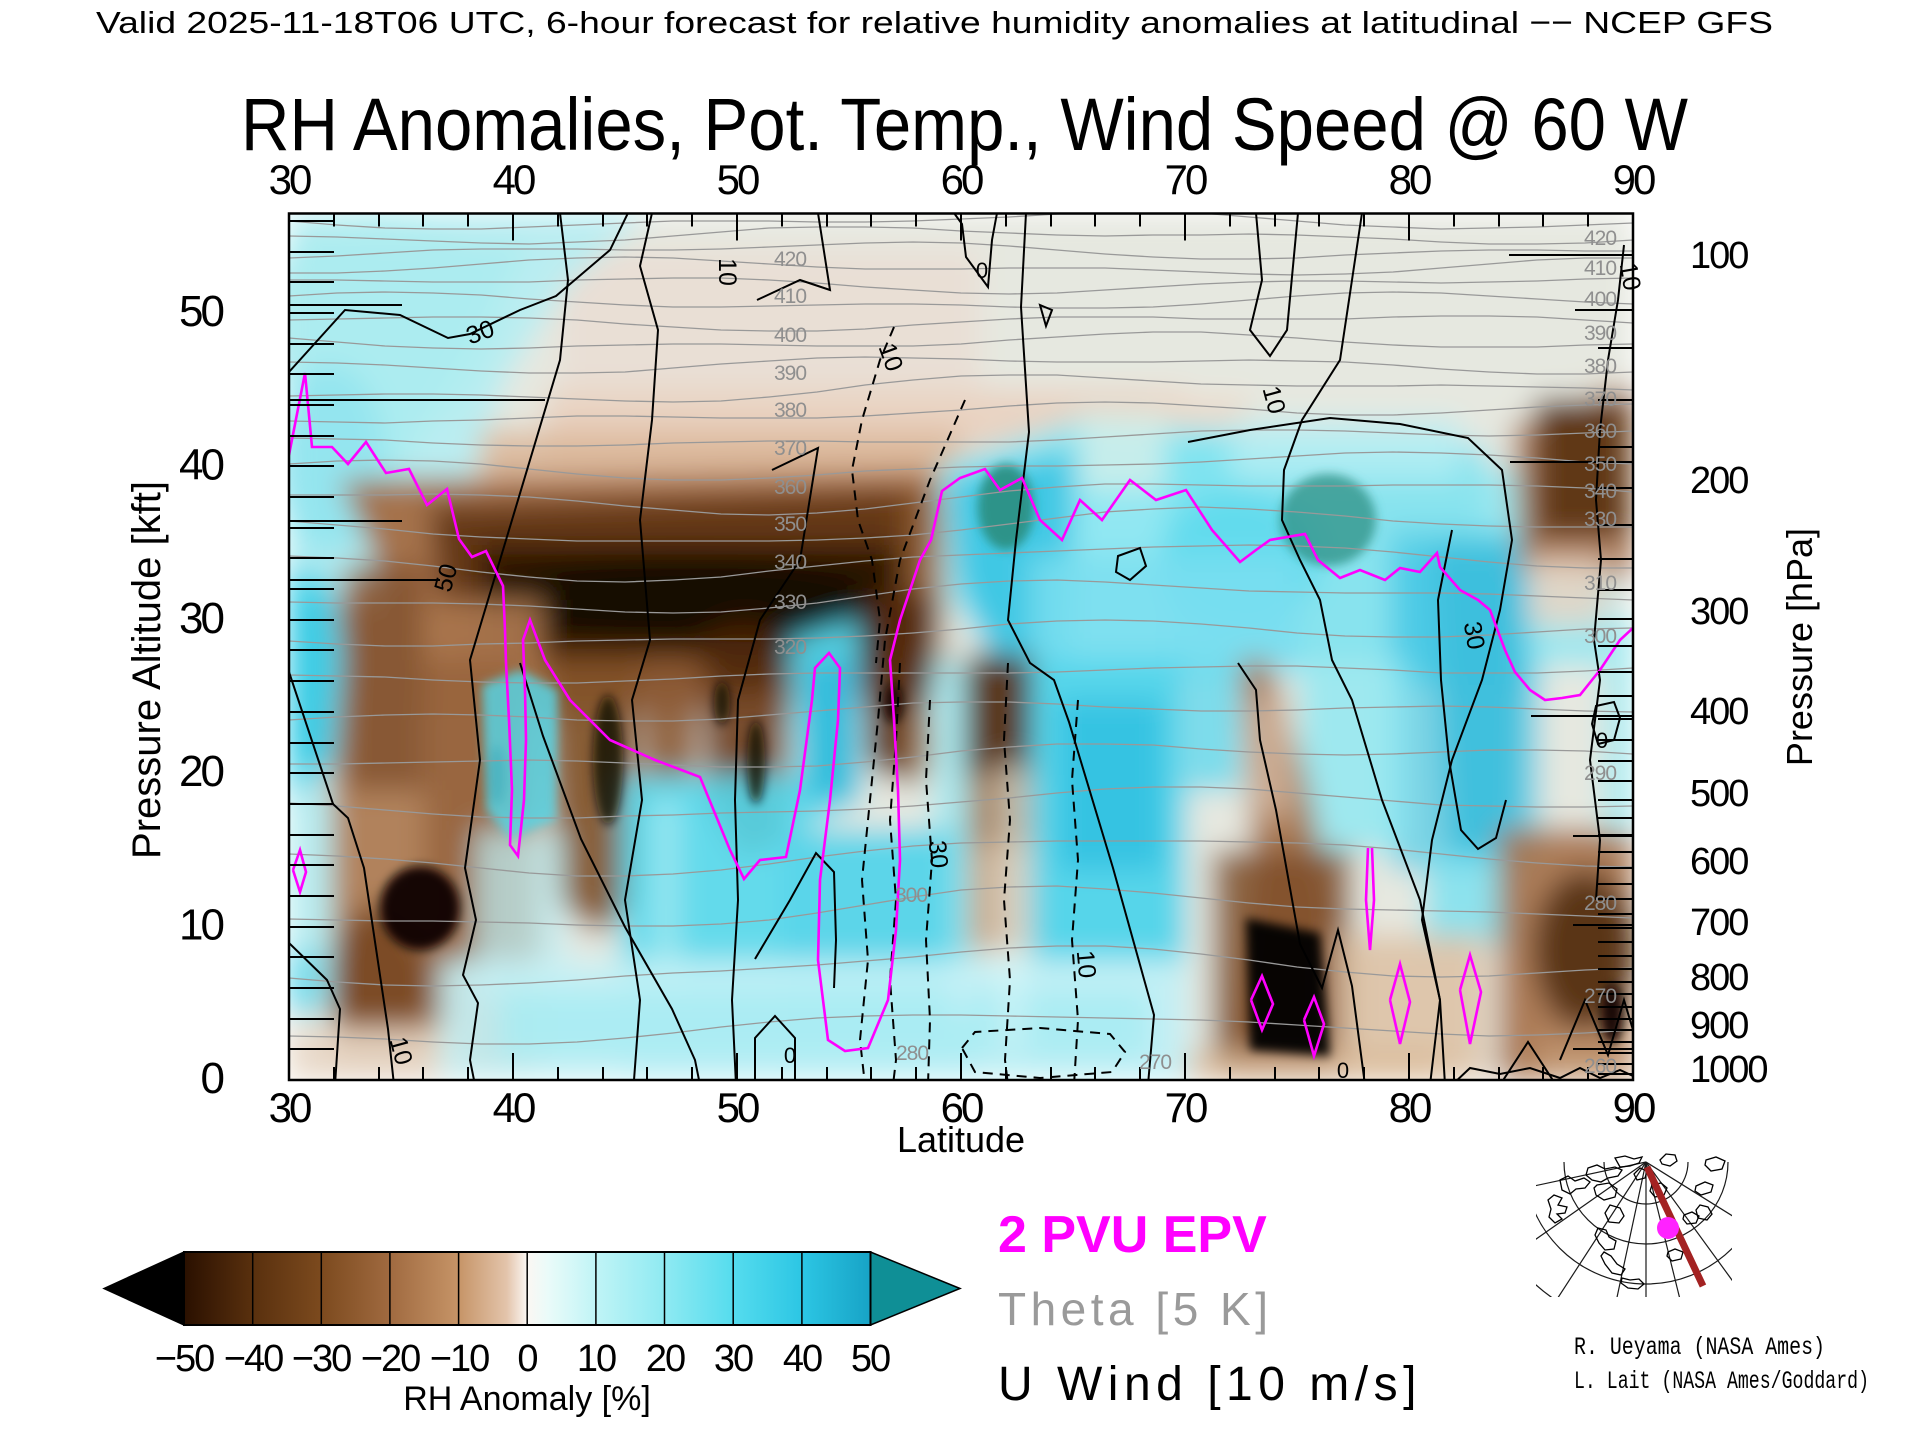 This screenshot has height=1445, width=1920. I want to click on svg-text: Latitude, so click(961, 1139).